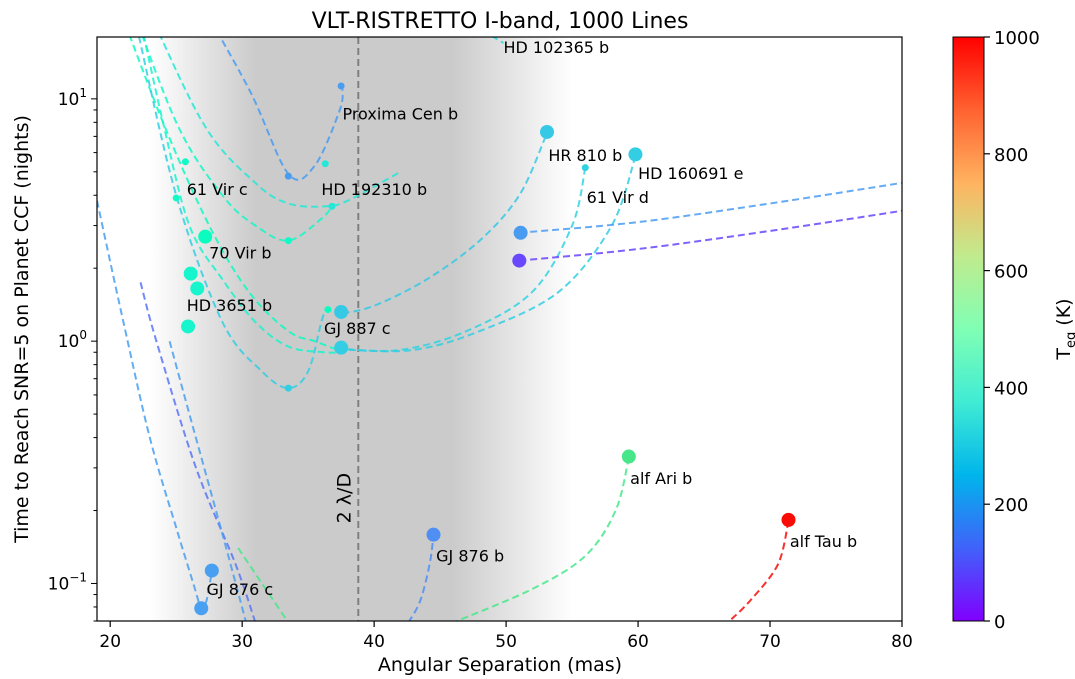  I want to click on x-tick-label-60: 60, so click(638, 642).